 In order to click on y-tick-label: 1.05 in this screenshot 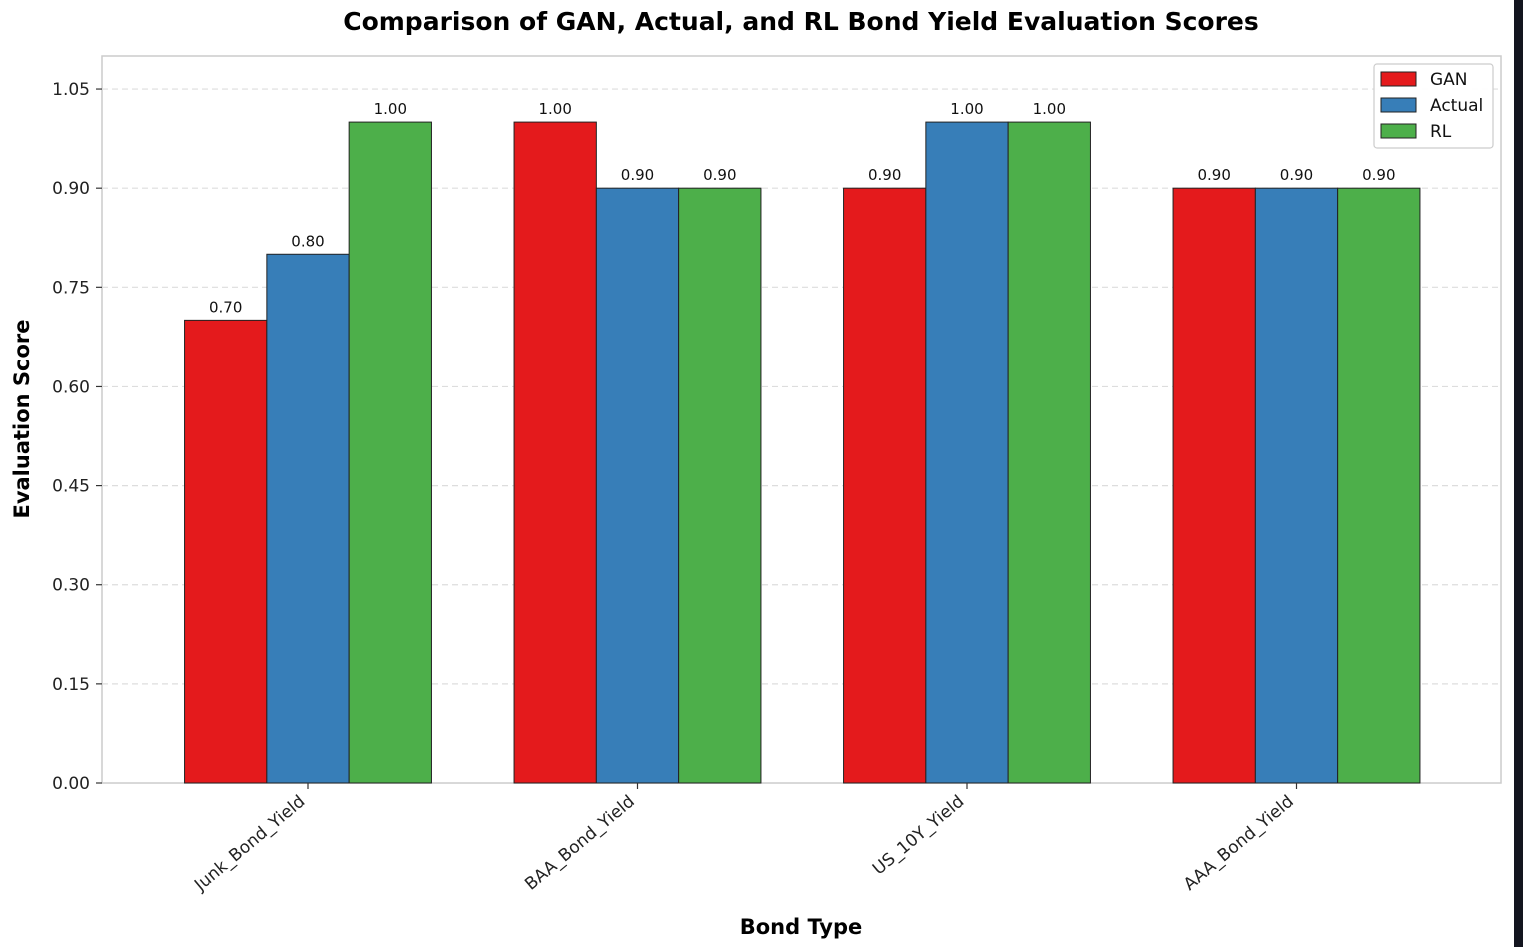, I will do `click(71, 90)`.